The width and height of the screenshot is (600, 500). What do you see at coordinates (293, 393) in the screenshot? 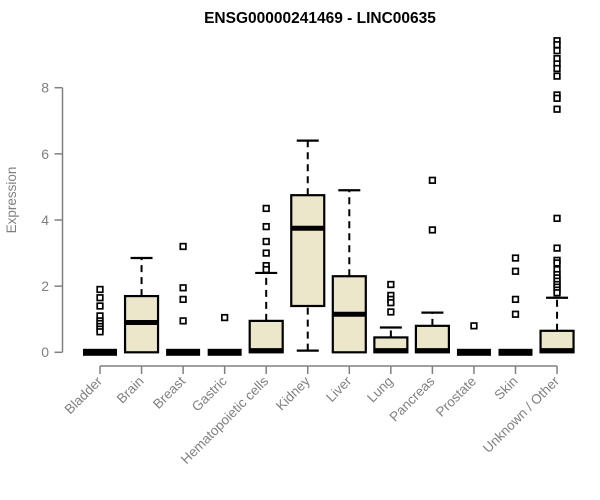
I see `x-axis-category-label: Kidney` at bounding box center [293, 393].